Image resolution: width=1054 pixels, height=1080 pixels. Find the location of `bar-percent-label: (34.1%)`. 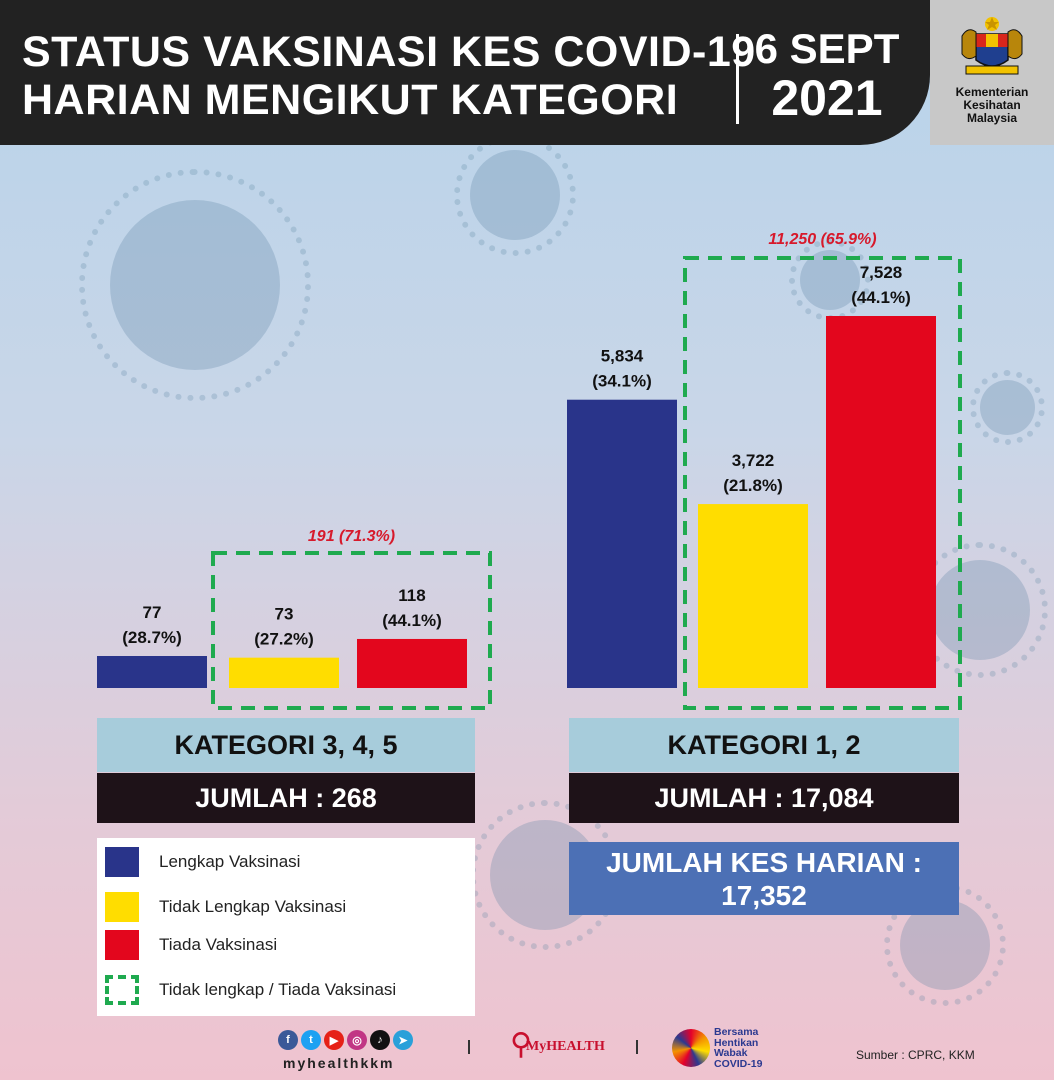

bar-percent-label: (34.1%) is located at coordinates (622, 381).